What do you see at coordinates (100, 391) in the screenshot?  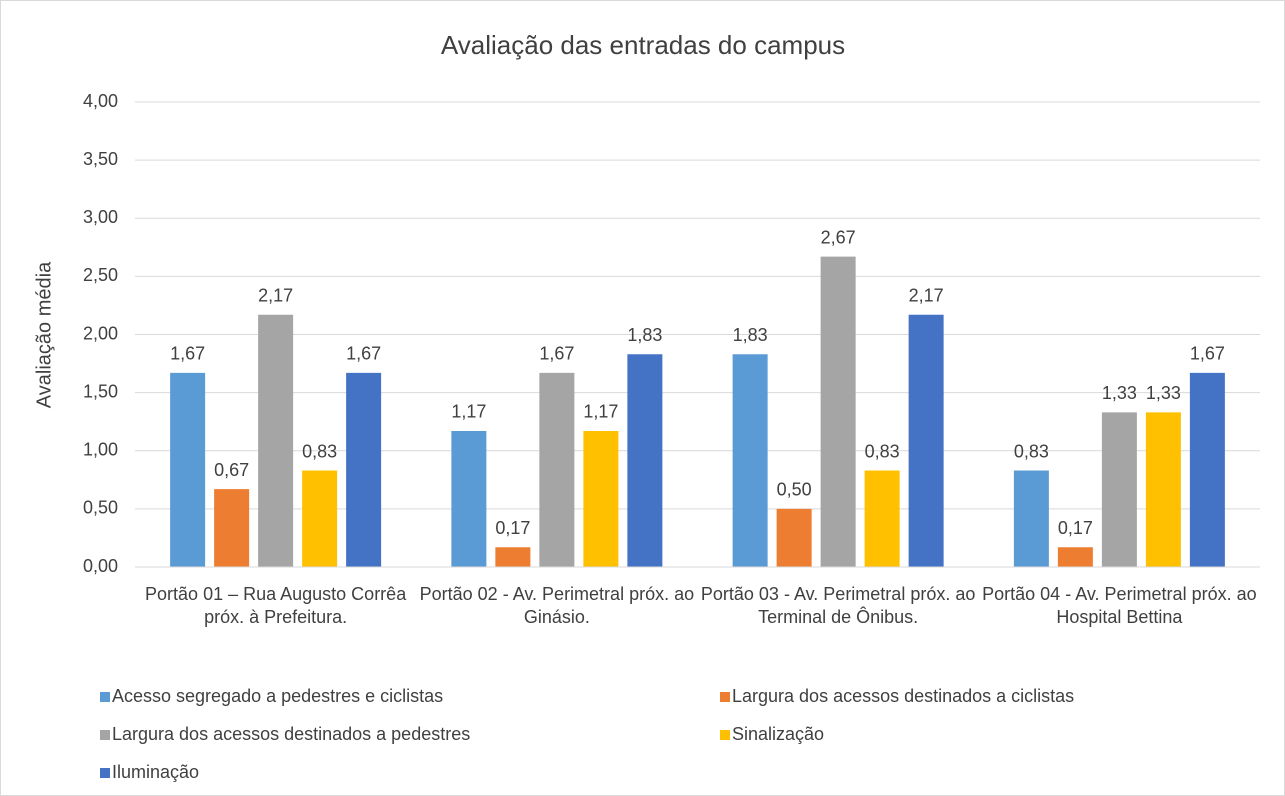 I see `y-tick-label: 1,50` at bounding box center [100, 391].